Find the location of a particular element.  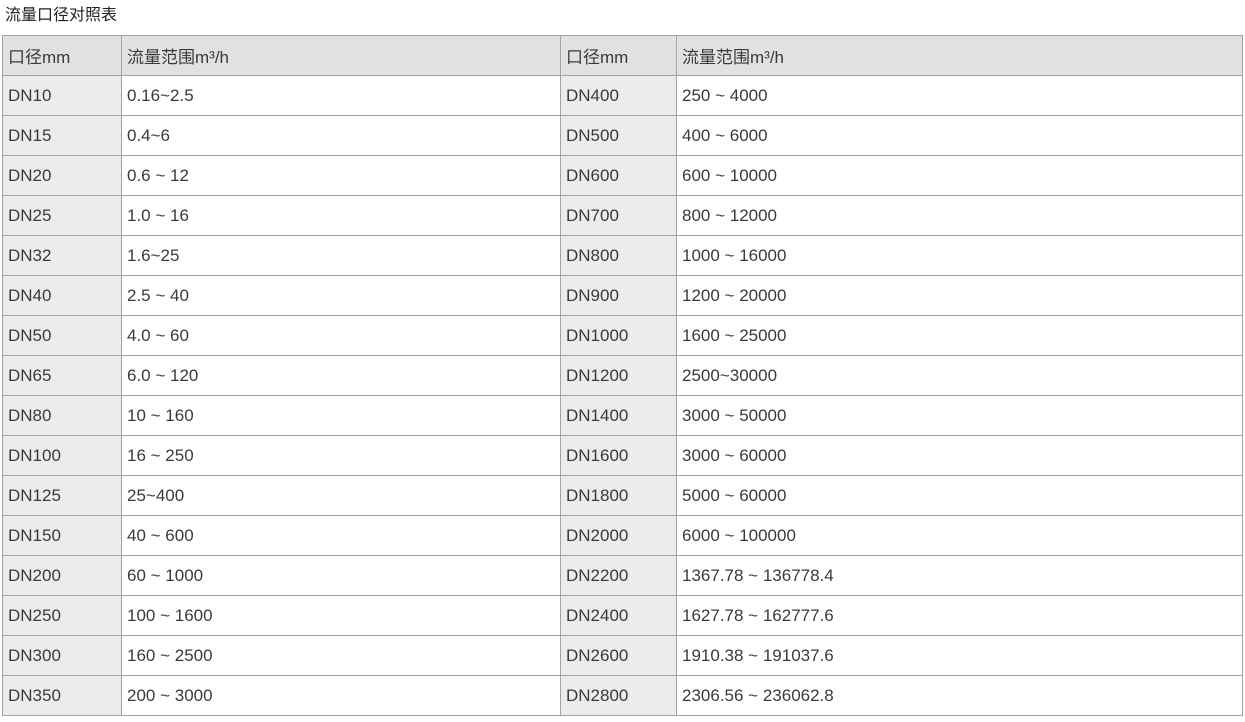

dn-cell: DN2800 is located at coordinates (618, 695).